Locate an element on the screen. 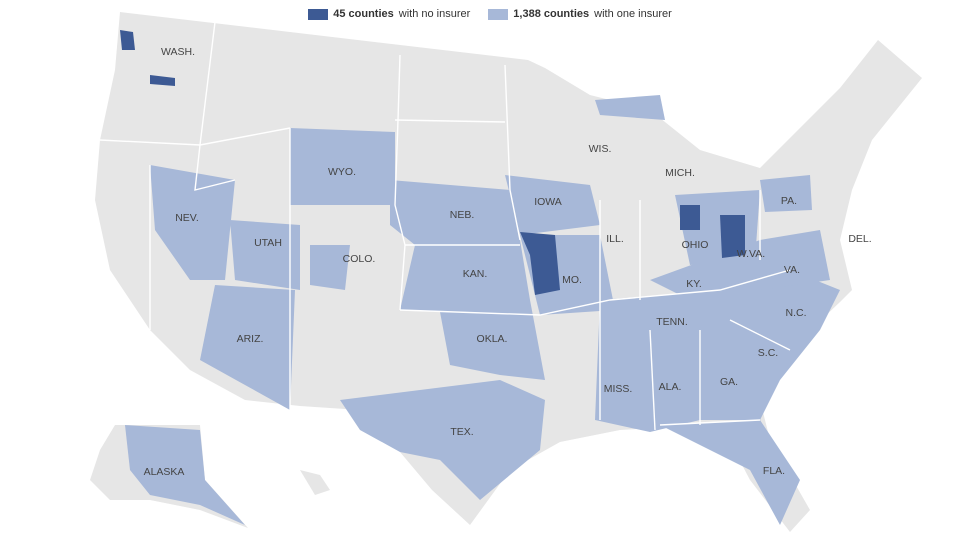 The width and height of the screenshot is (980, 549). legend-count: 45 counties is located at coordinates (363, 14).